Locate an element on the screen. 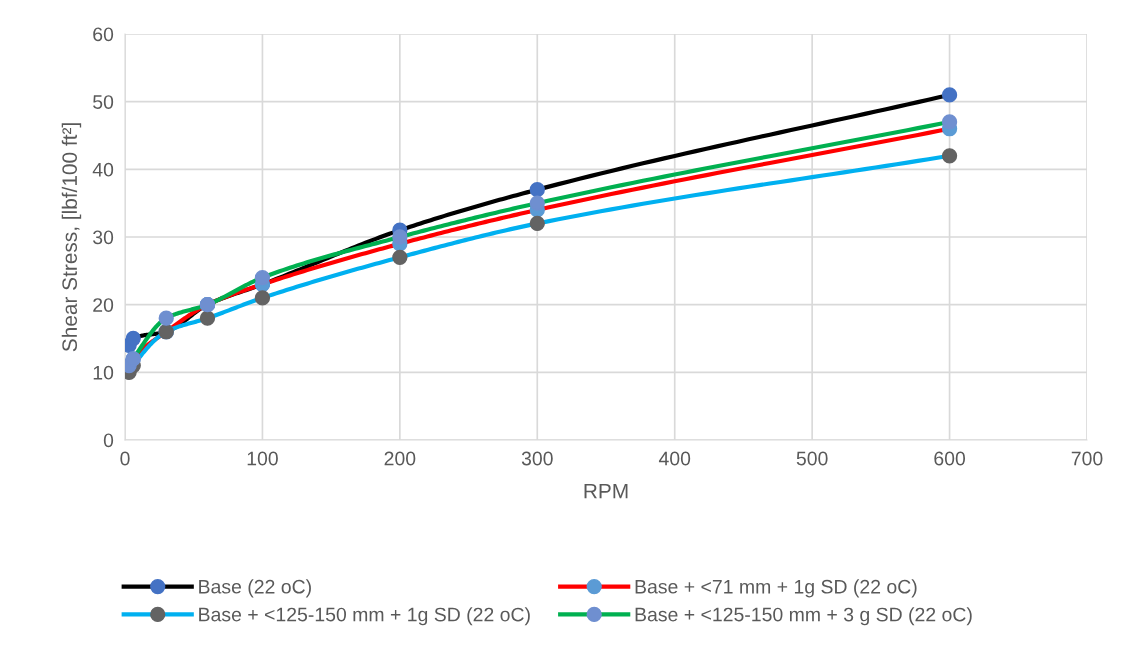 The image size is (1128, 657). y-axis-title: Shear Stress, [lbf/100 ft²] is located at coordinates (71, 237).